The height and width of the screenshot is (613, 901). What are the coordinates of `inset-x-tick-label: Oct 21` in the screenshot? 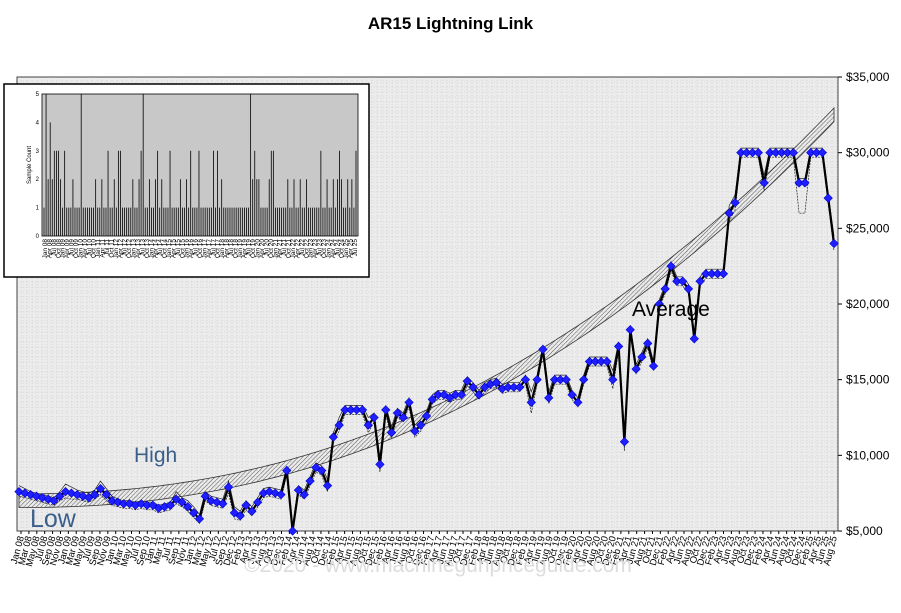 It's located at (289, 249).